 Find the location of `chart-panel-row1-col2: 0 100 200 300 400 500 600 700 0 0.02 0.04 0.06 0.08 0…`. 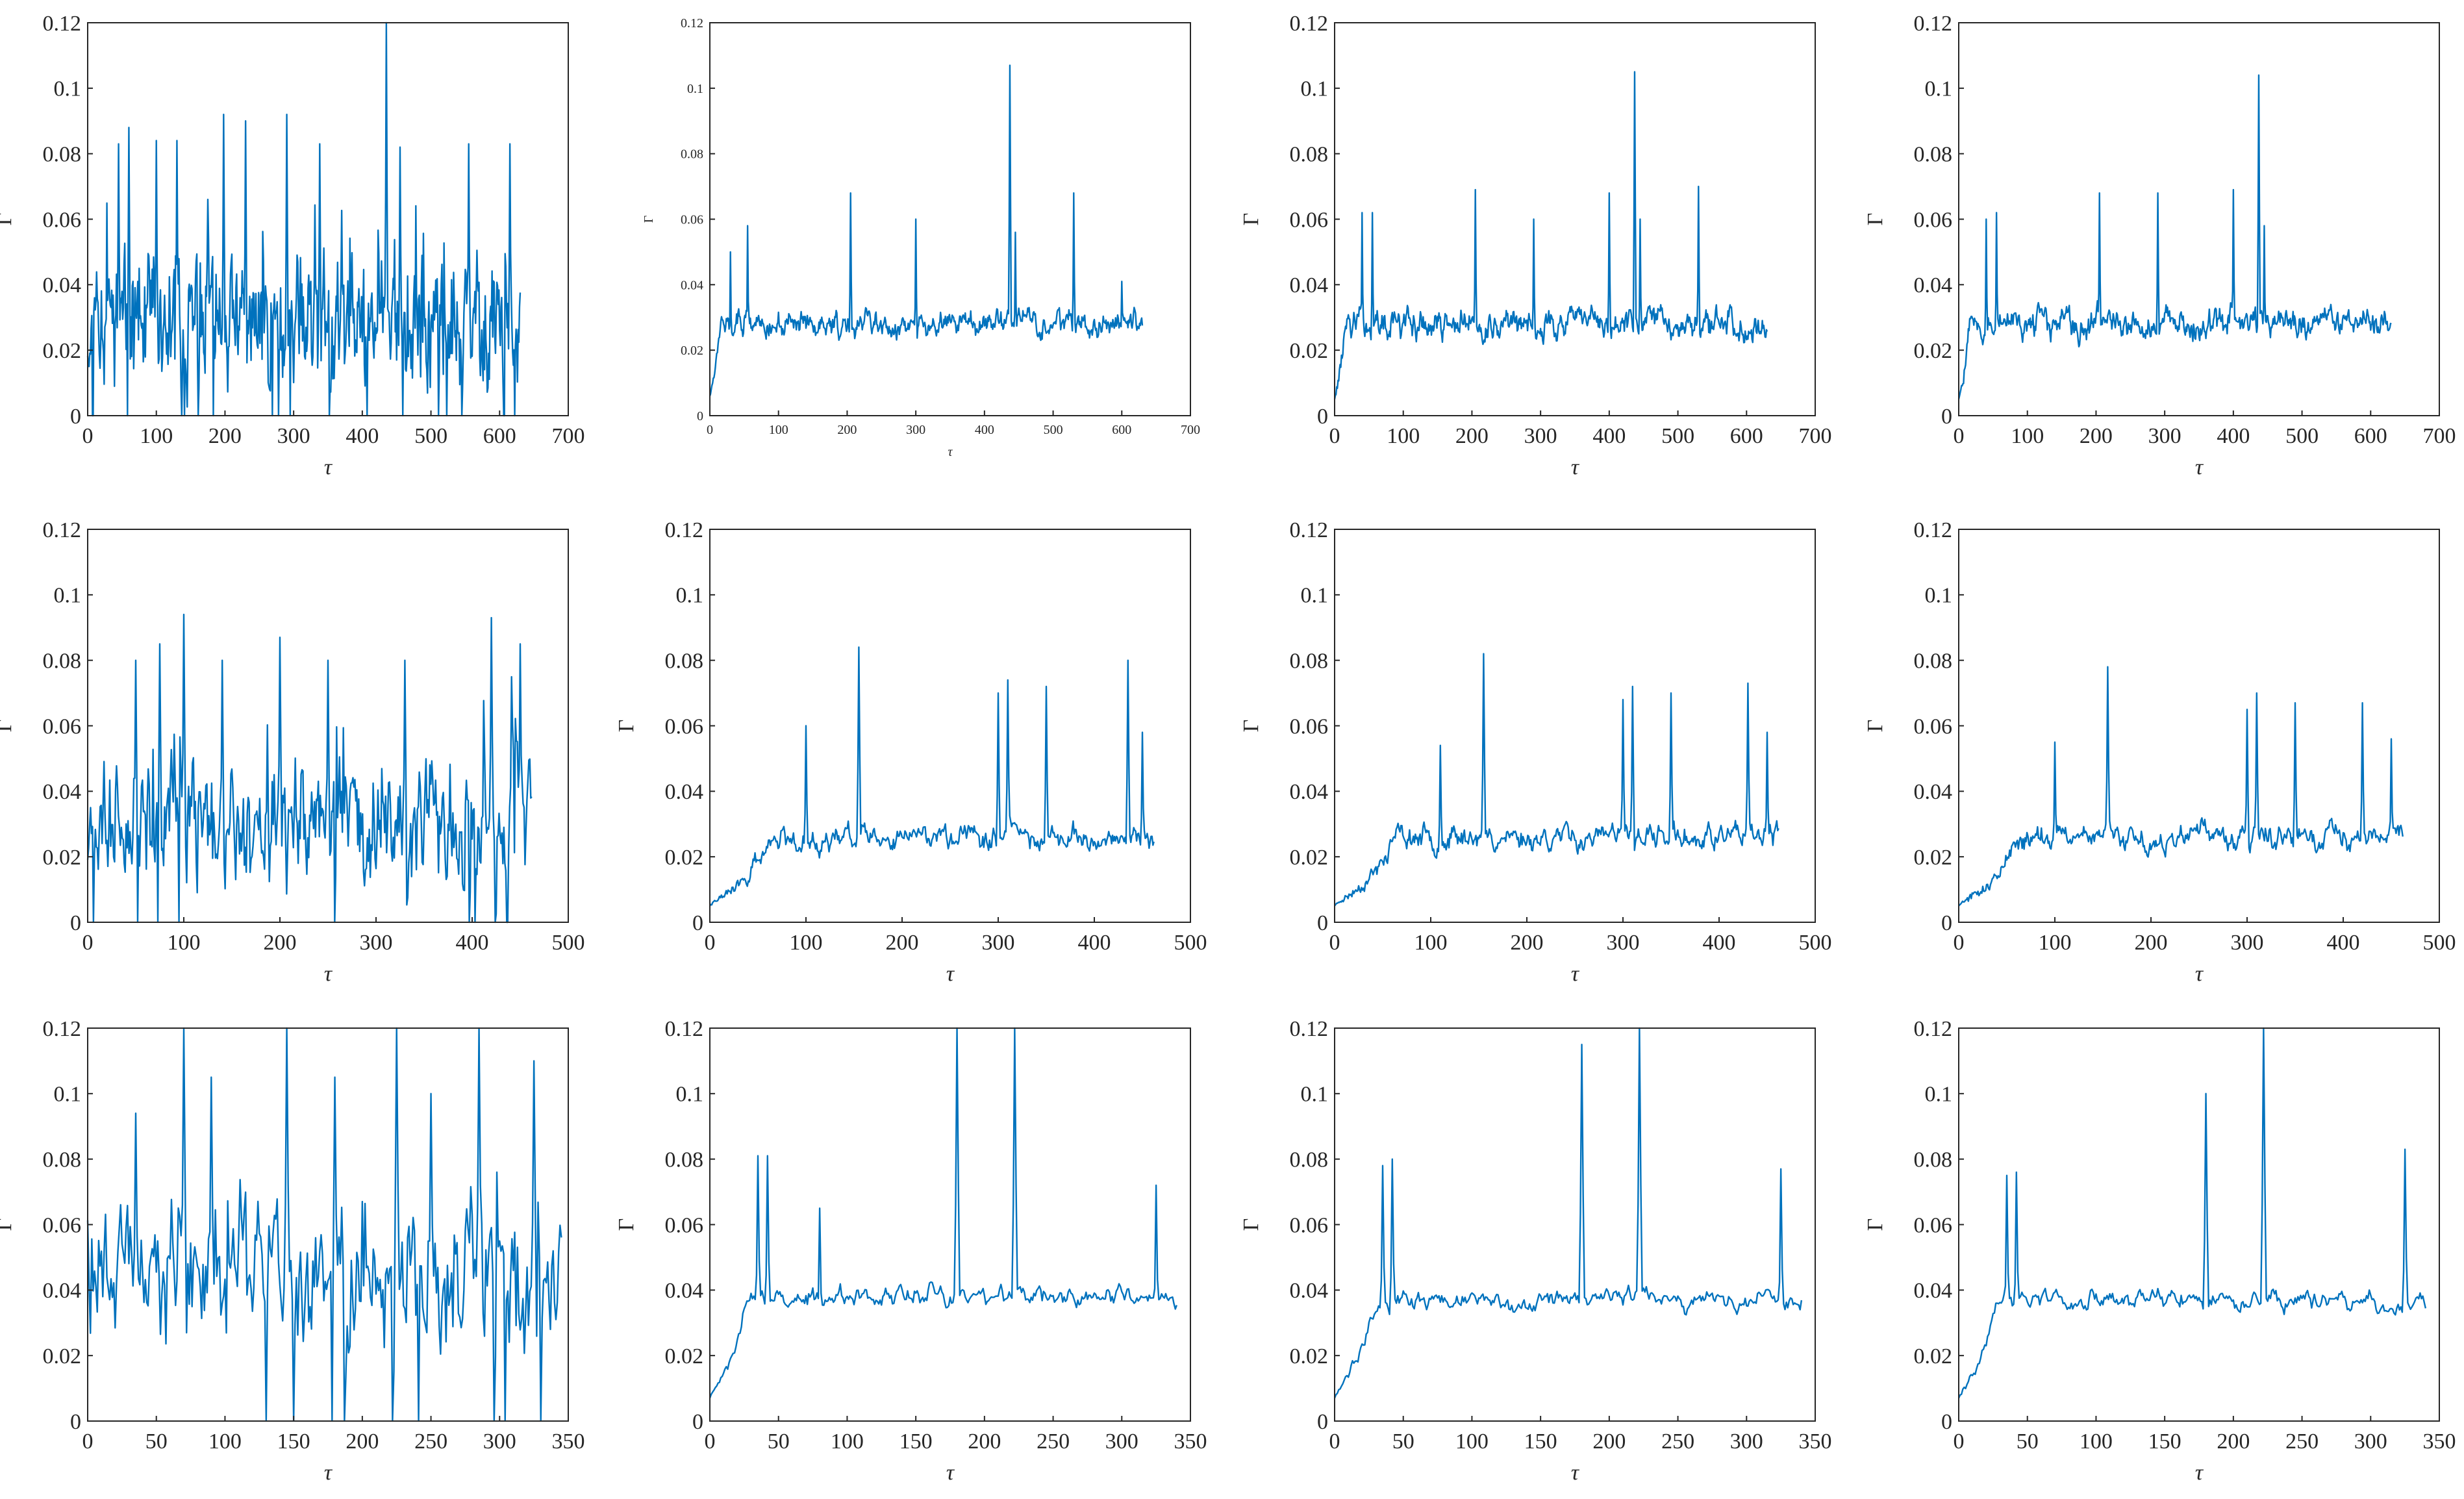

chart-panel-row1-col2: 0 100 200 300 400 500 600 700 0 0.02 0.04 0.06 0.08 0… is located at coordinates (921, 237).